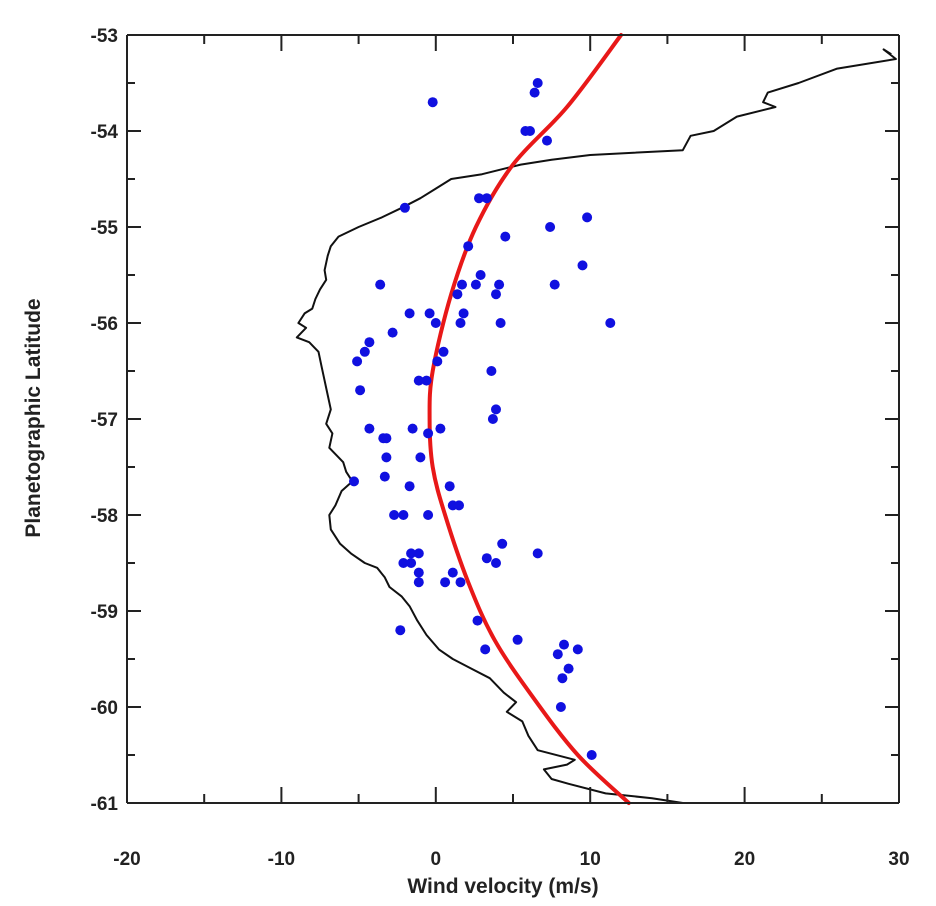 This screenshot has width=936, height=906. I want to click on y-axis-title: Planetographic Latitude, so click(33, 417).